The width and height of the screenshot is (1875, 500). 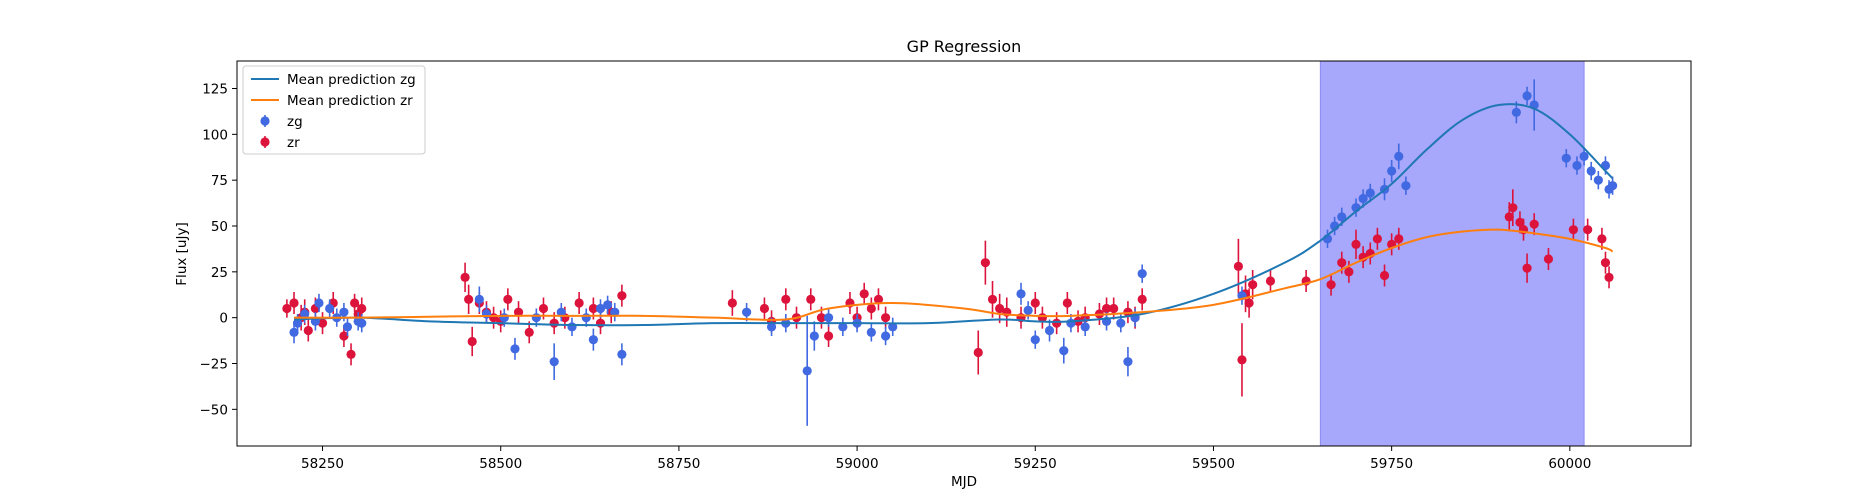 What do you see at coordinates (215, 90) in the screenshot?
I see `y-tick-label: 125` at bounding box center [215, 90].